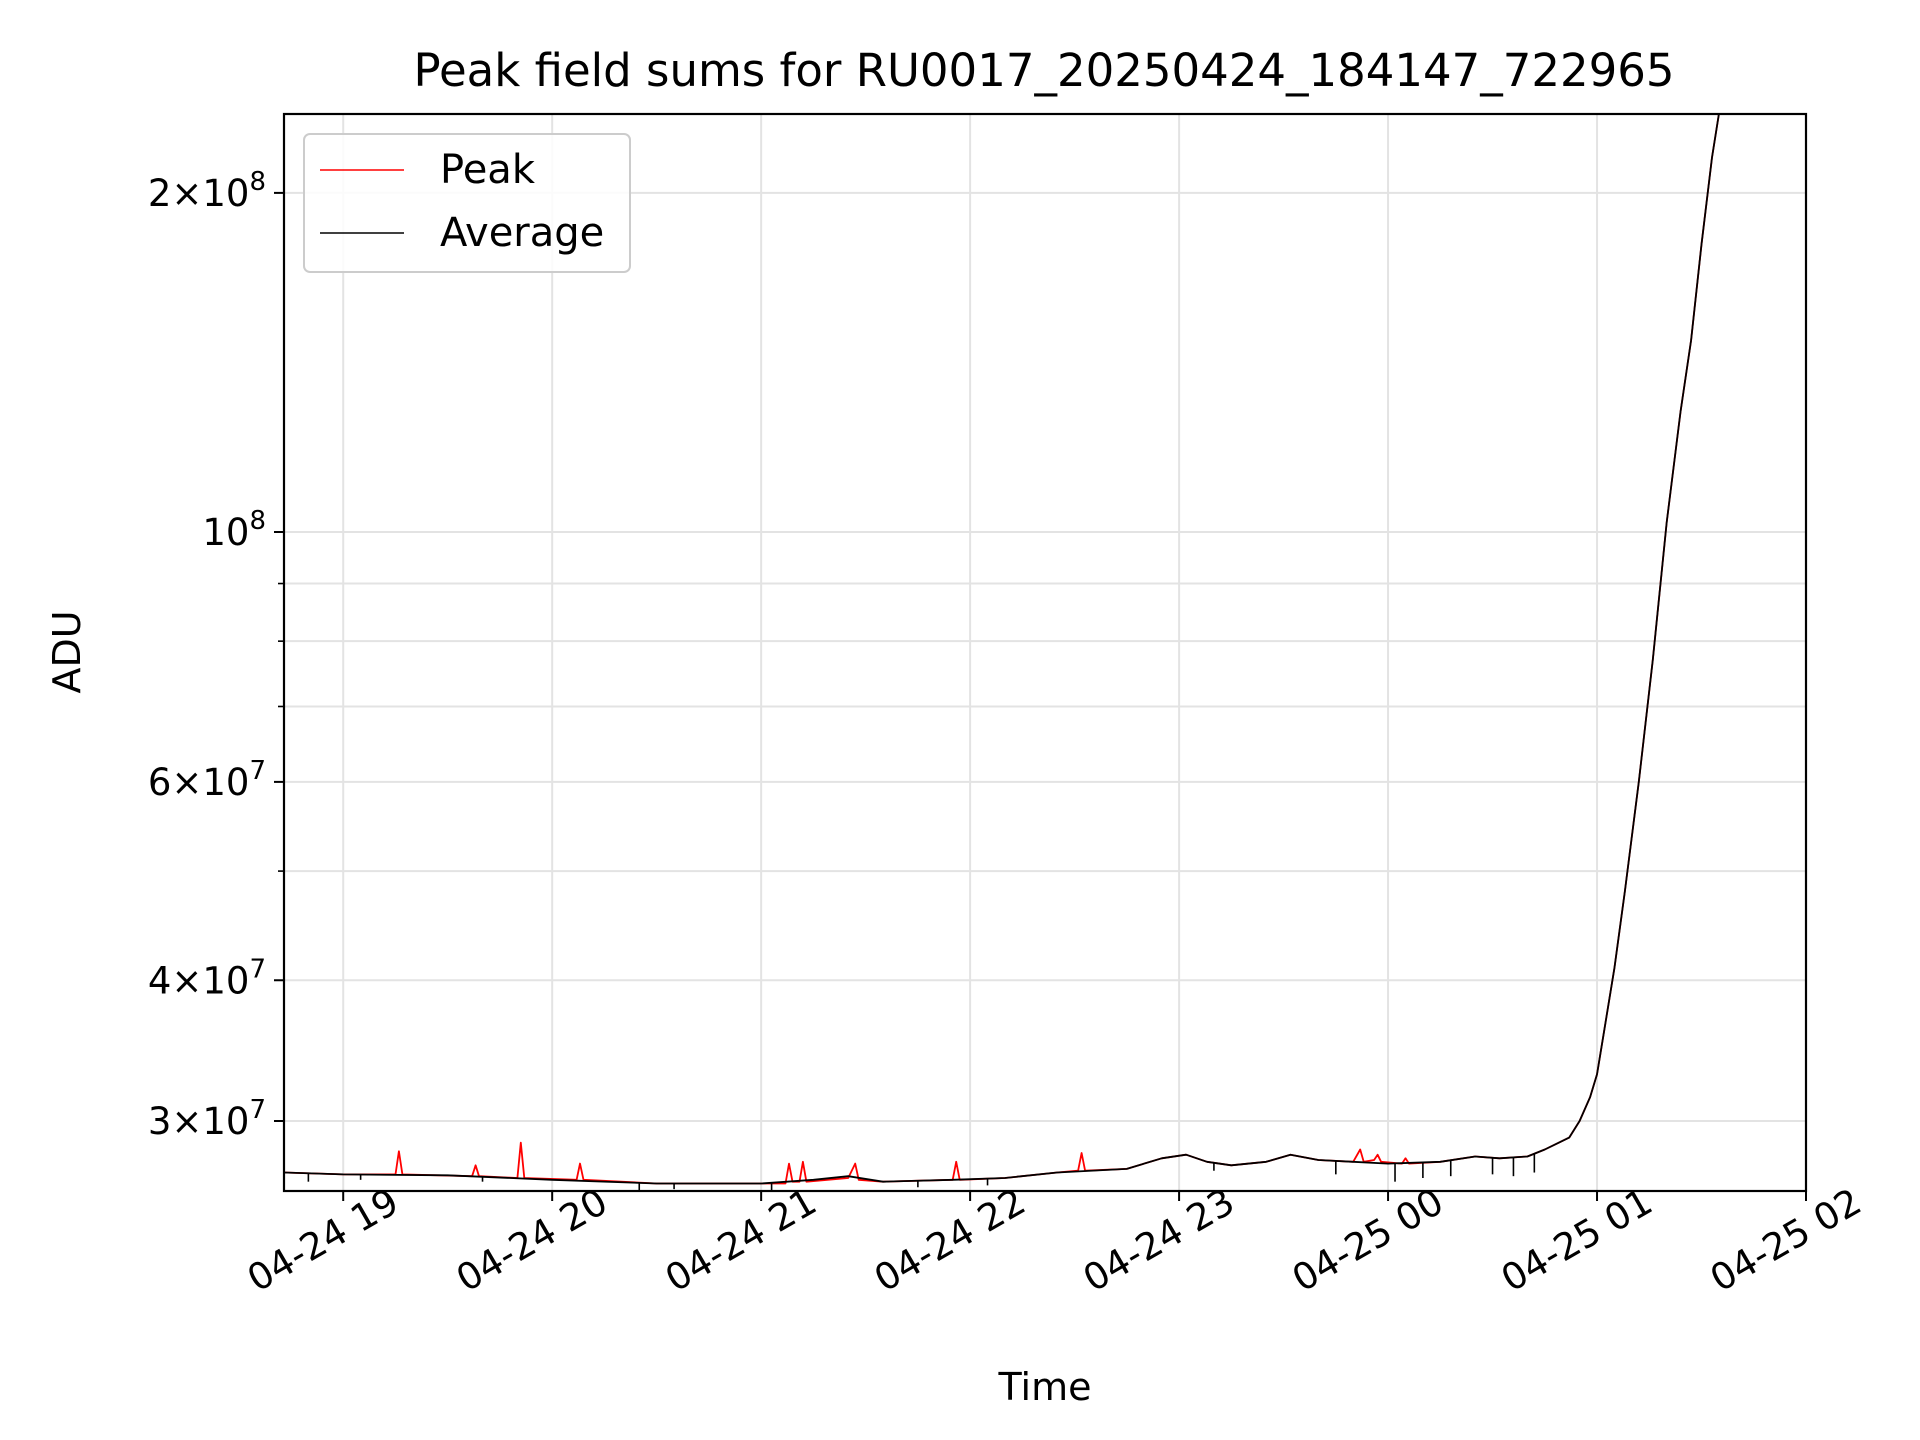 The image size is (1920, 1440). What do you see at coordinates (488, 170) in the screenshot?
I see `legend-label-peak: Peak` at bounding box center [488, 170].